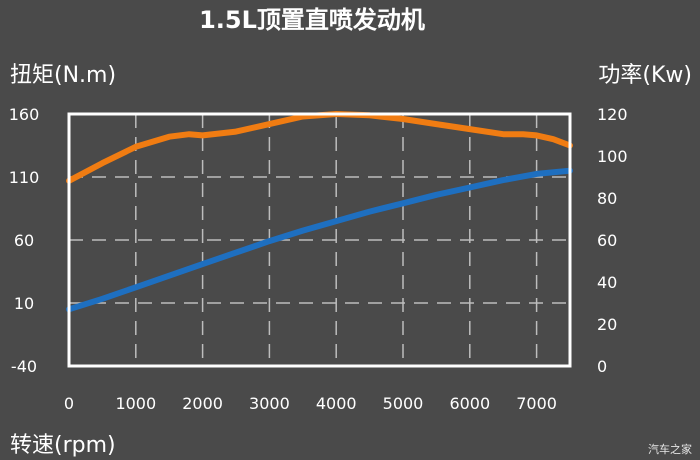 The width and height of the screenshot is (700, 460). Describe the element at coordinates (135, 403) in the screenshot. I see `x-tick-label-1: 1000` at that location.